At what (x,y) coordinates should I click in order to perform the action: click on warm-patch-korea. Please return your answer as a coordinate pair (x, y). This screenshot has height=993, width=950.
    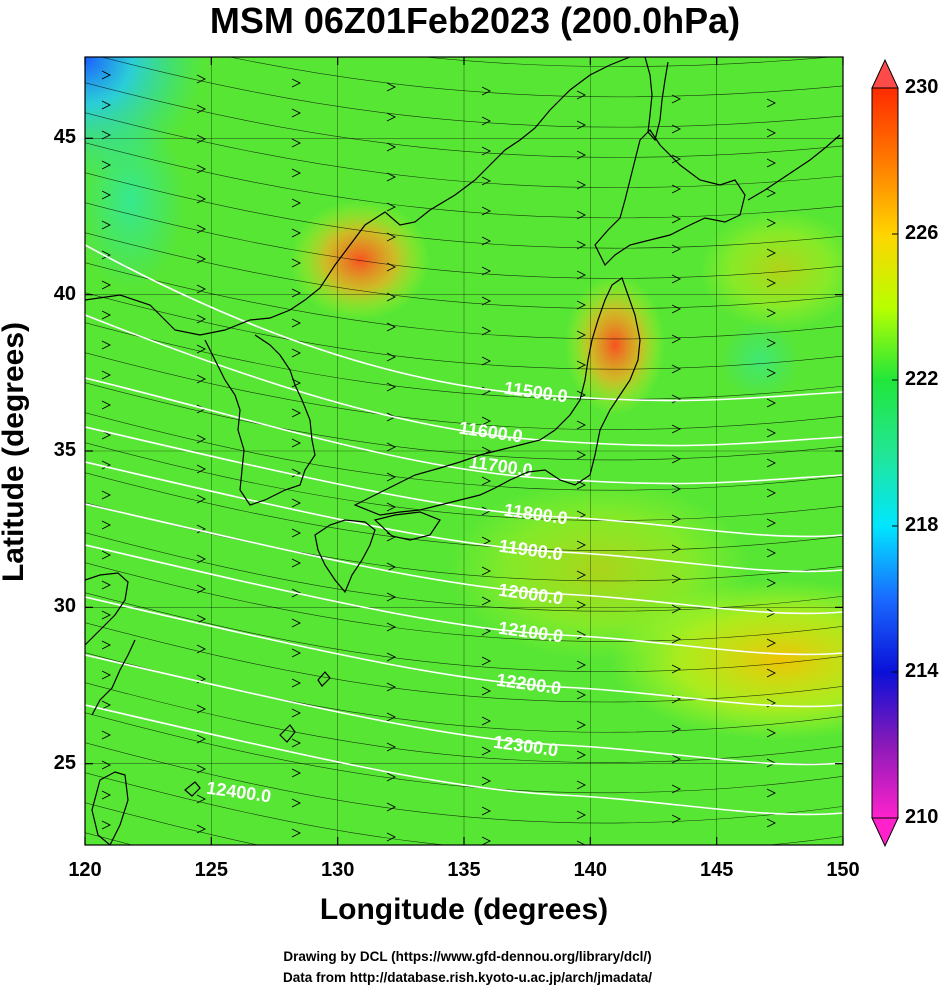
    Looking at the image, I should click on (360, 260).